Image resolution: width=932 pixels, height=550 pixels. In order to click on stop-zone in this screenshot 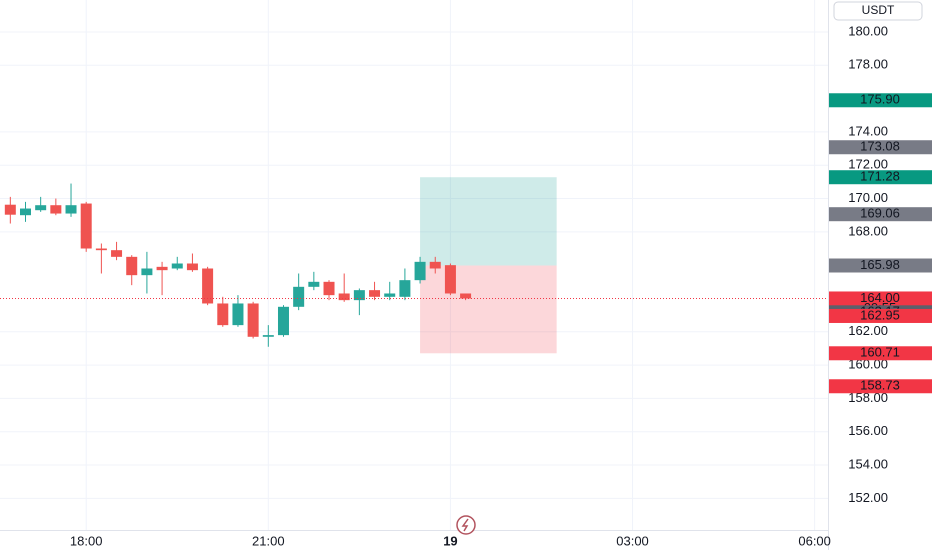, I will do `click(488, 309)`.